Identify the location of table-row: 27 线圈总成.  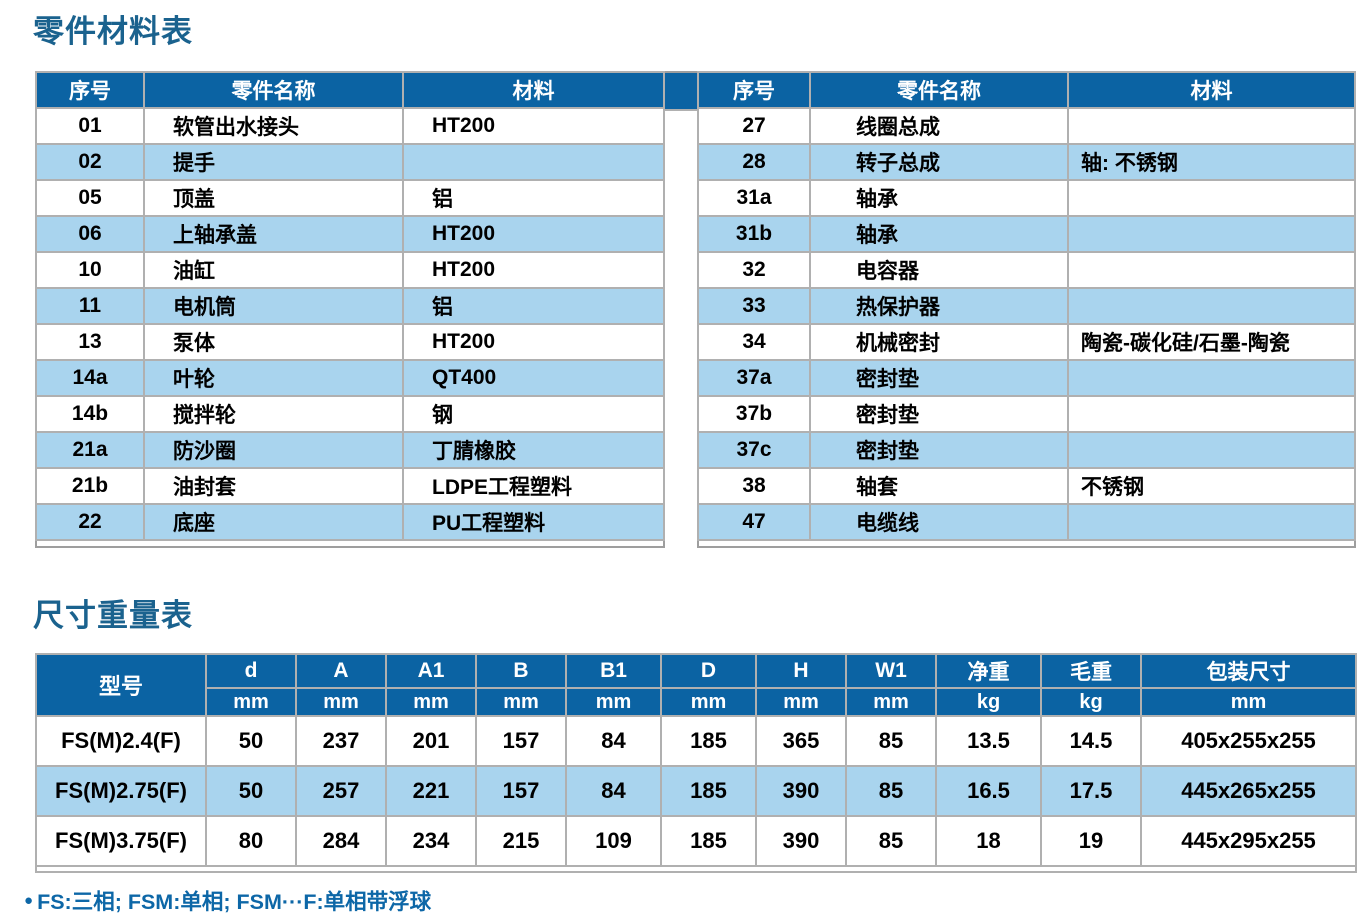
(1026, 126).